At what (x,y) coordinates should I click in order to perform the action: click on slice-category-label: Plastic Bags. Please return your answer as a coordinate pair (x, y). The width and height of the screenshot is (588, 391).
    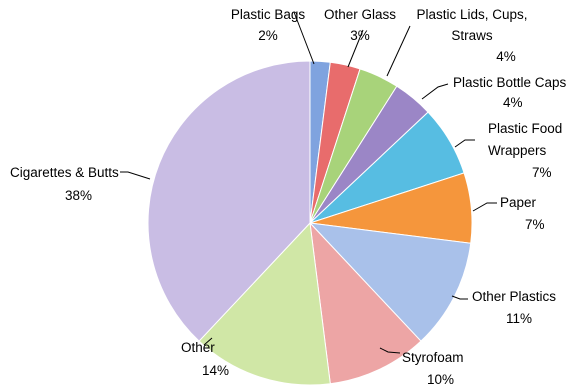
    Looking at the image, I should click on (268, 14).